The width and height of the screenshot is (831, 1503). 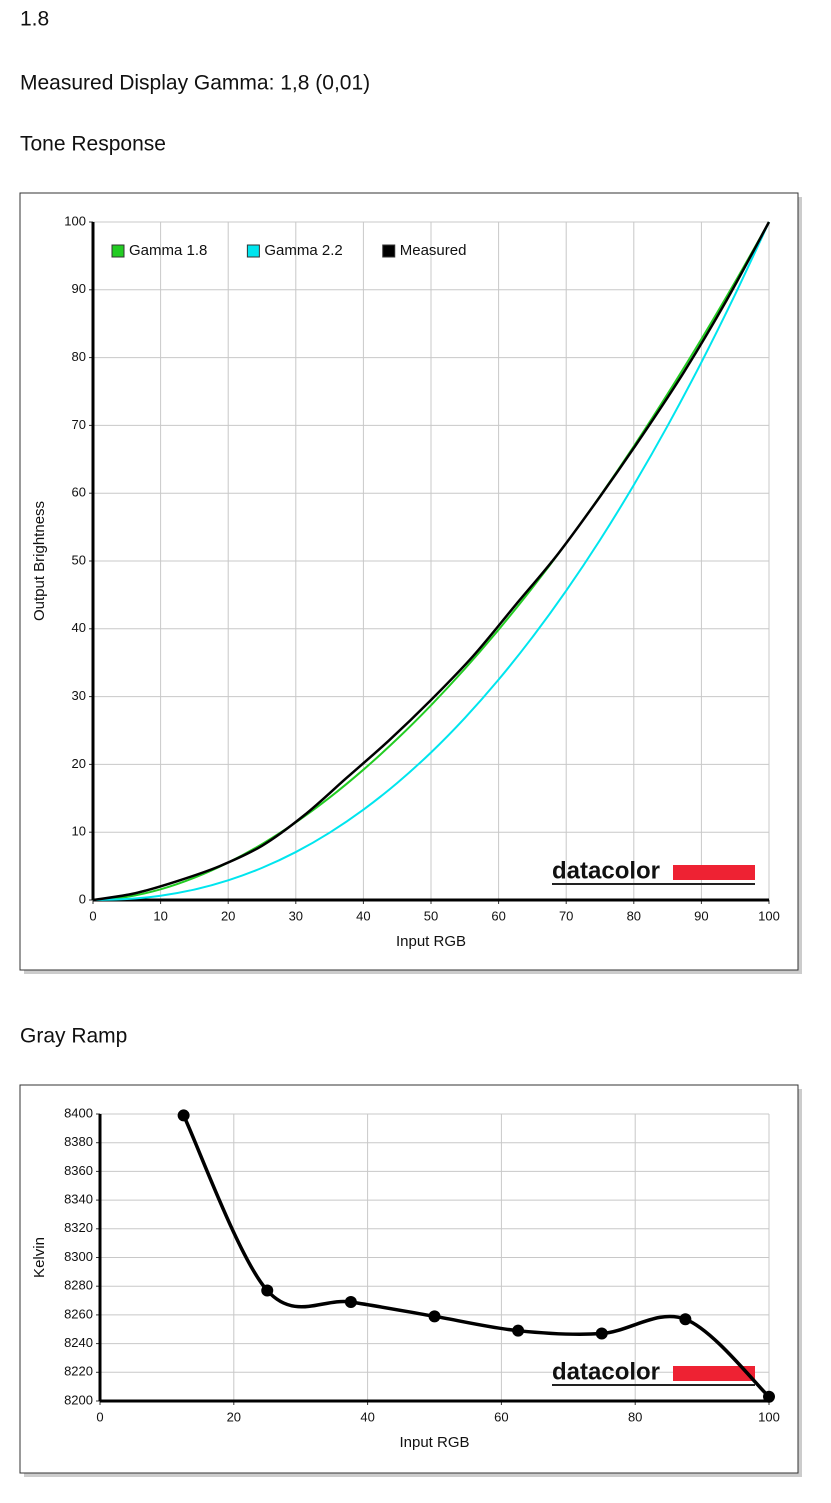 What do you see at coordinates (39, 1257) in the screenshot?
I see `y-axis-title: Kelvin` at bounding box center [39, 1257].